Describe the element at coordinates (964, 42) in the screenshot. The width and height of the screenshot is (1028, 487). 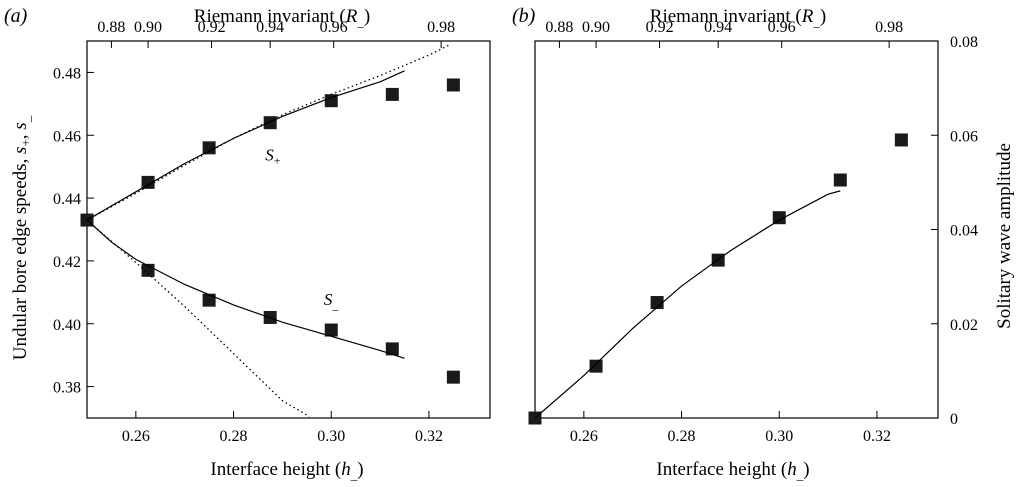
I see `y-tick-label: 0.08` at that location.